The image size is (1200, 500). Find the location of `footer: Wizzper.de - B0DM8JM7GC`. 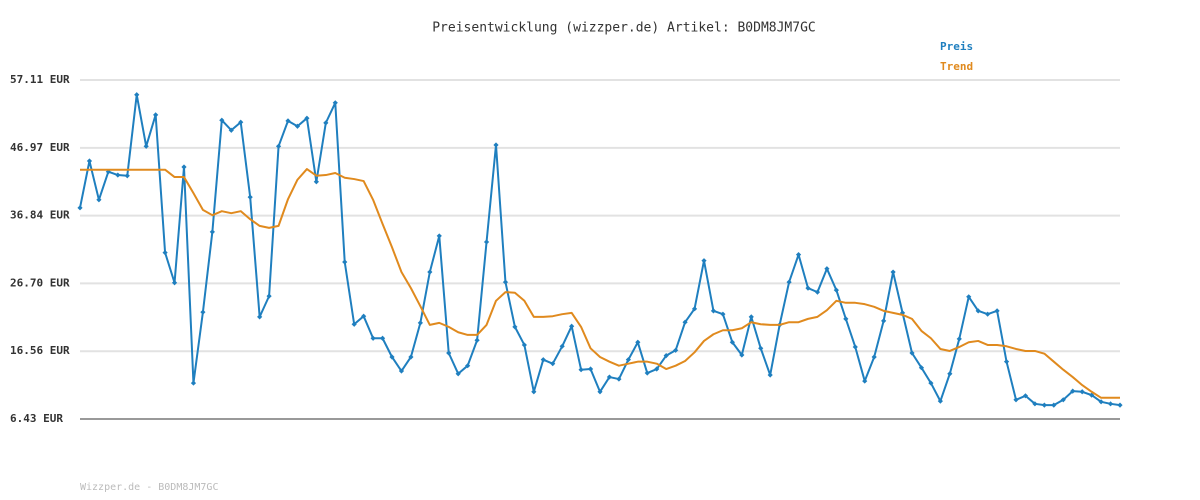

footer: Wizzper.de - B0DM8JM7GC is located at coordinates (149, 487).